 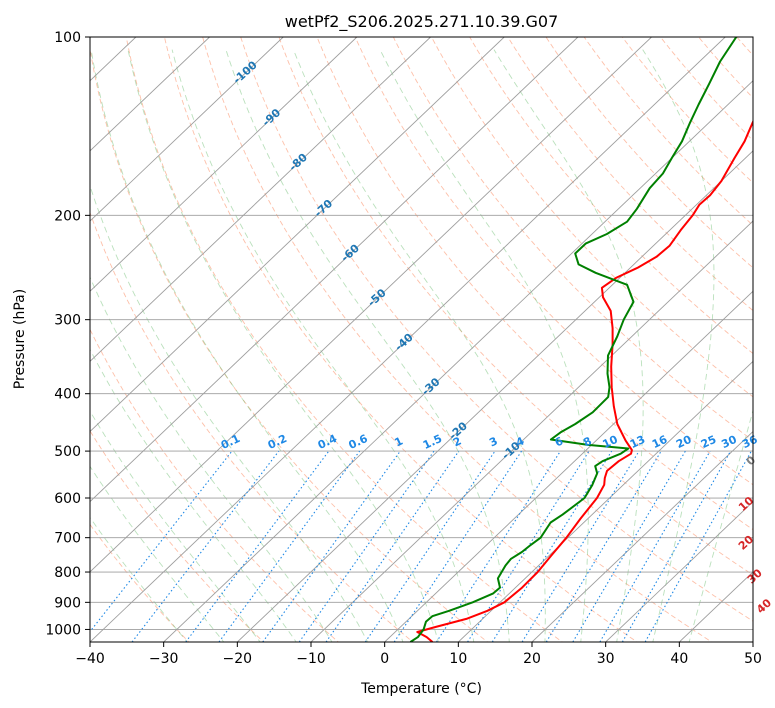 I want to click on y-tick-label: 1000, so click(x=63, y=630).